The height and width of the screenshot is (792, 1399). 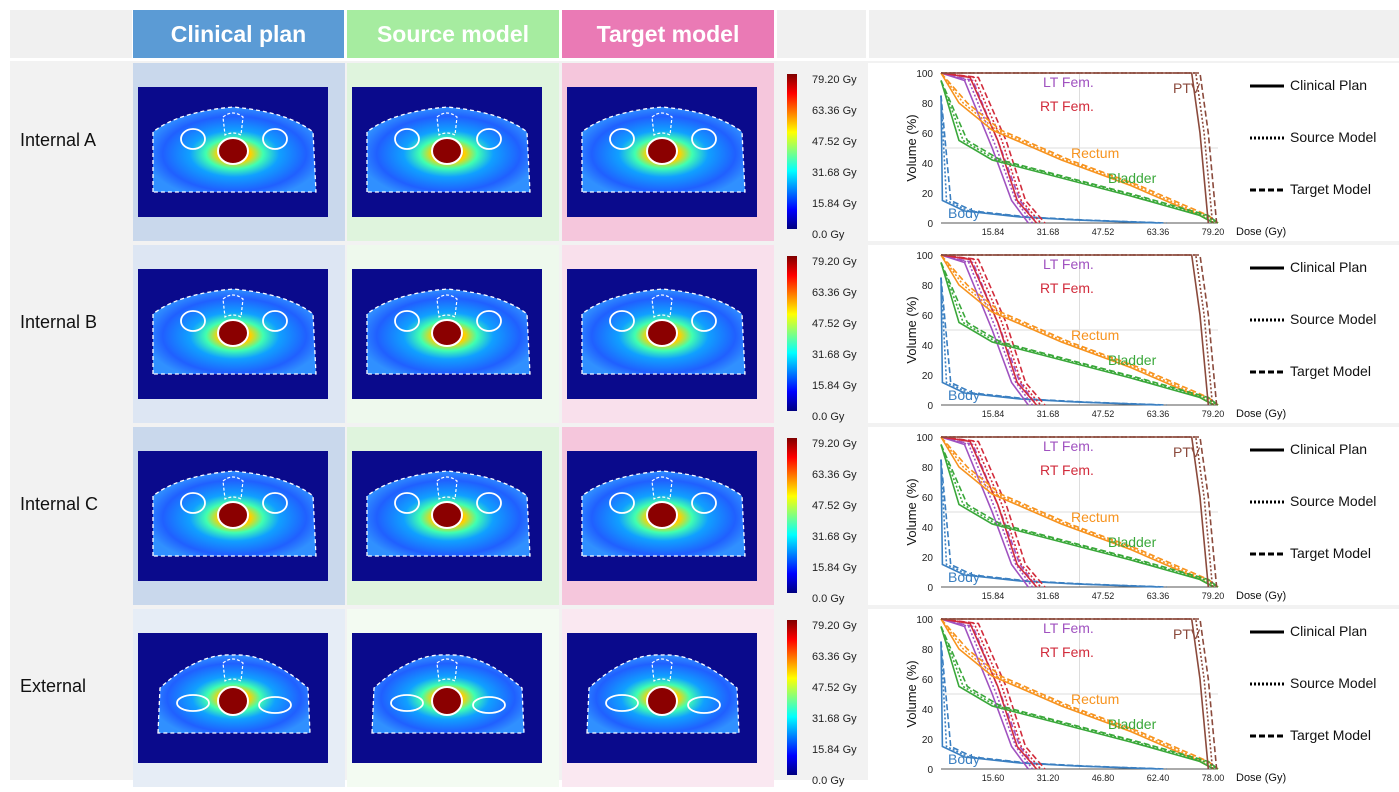 I want to click on legend-item-source: Source Model, so click(x=1313, y=137).